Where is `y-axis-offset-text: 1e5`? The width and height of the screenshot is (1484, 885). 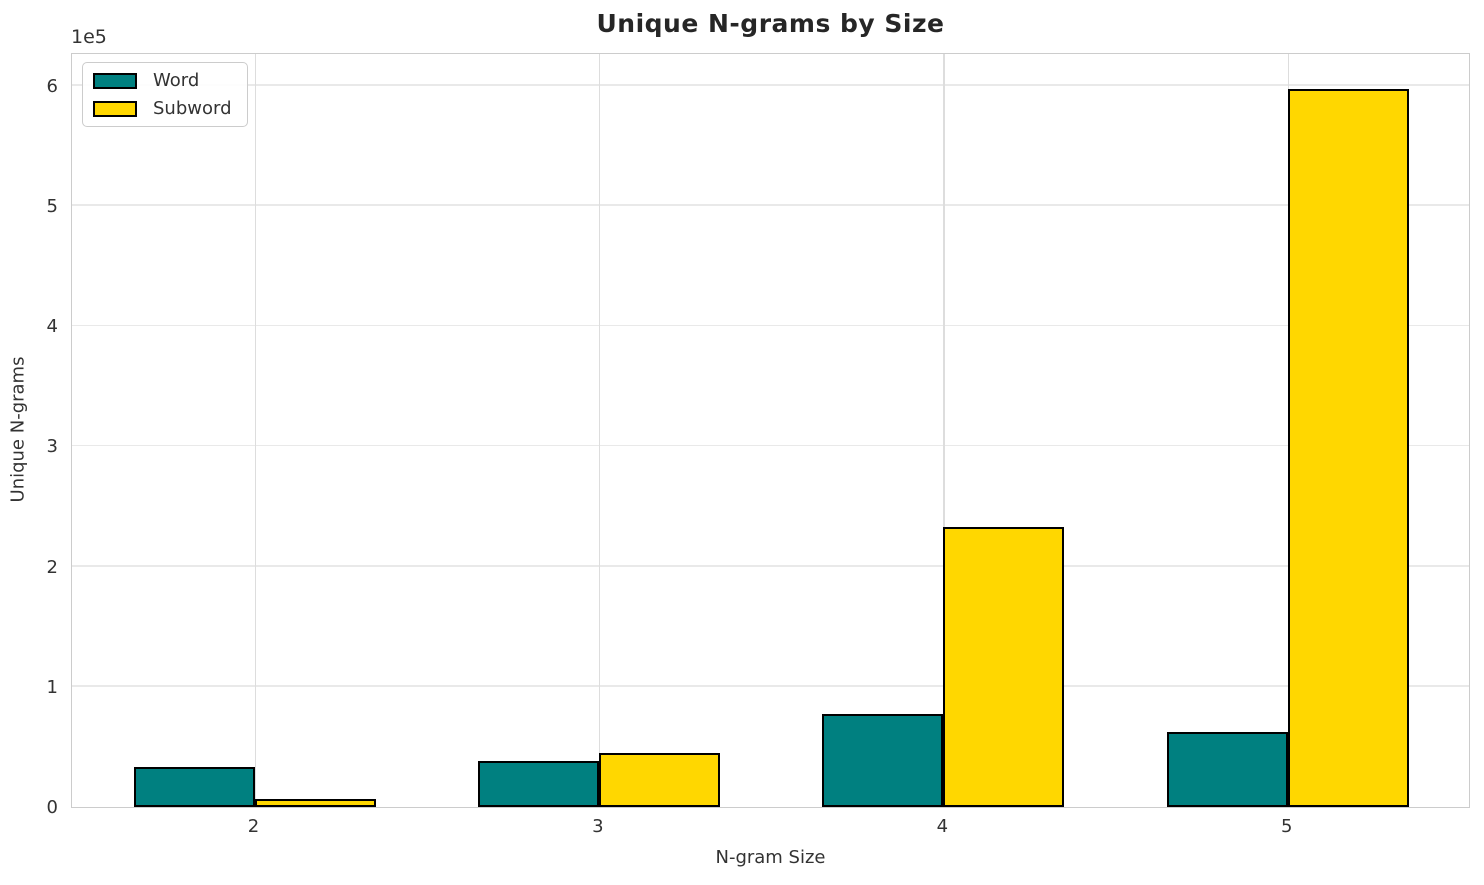
y-axis-offset-text: 1e5 is located at coordinates (89, 37).